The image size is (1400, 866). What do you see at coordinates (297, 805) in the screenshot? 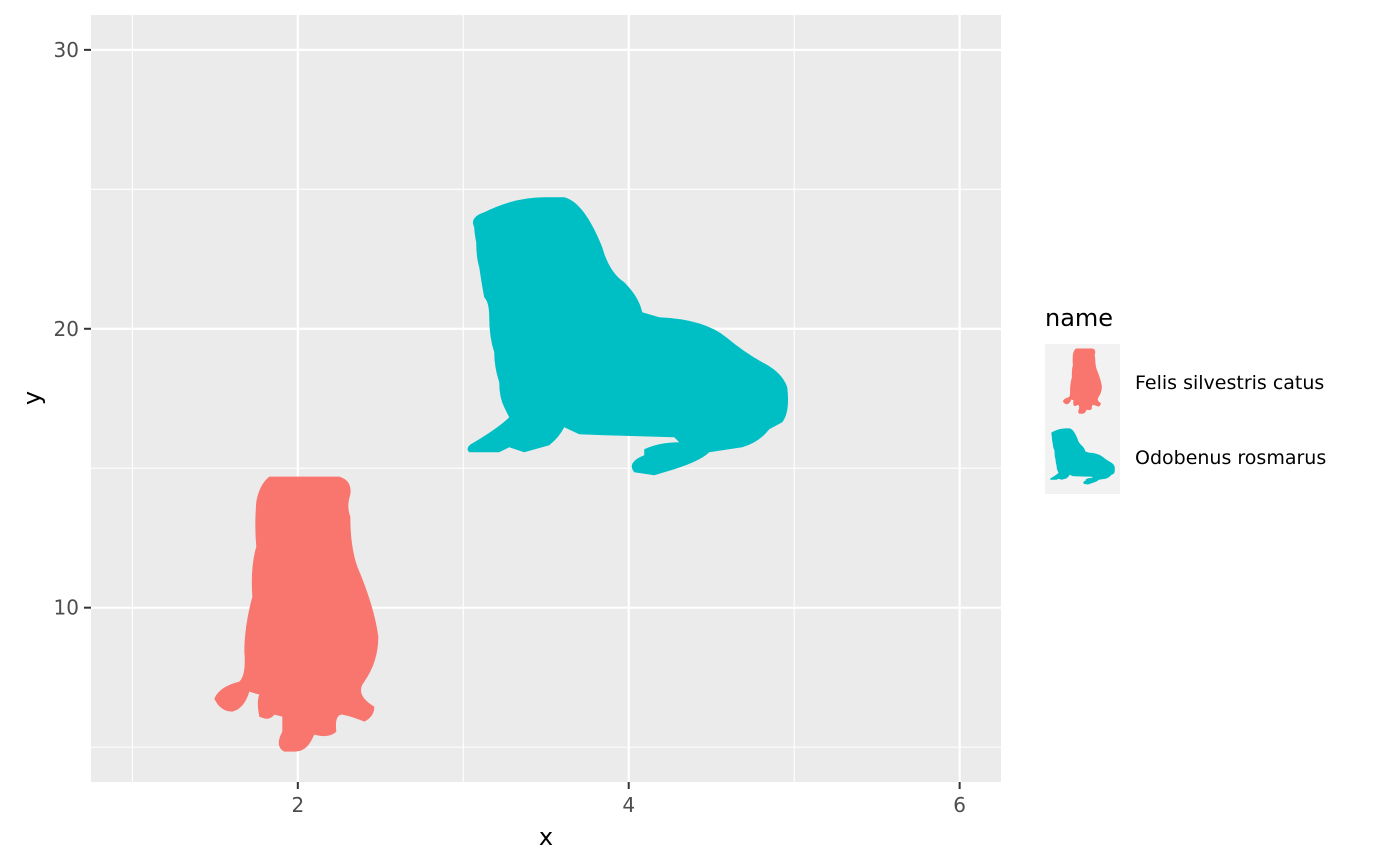
I see `x-tick-label: 2` at bounding box center [297, 805].